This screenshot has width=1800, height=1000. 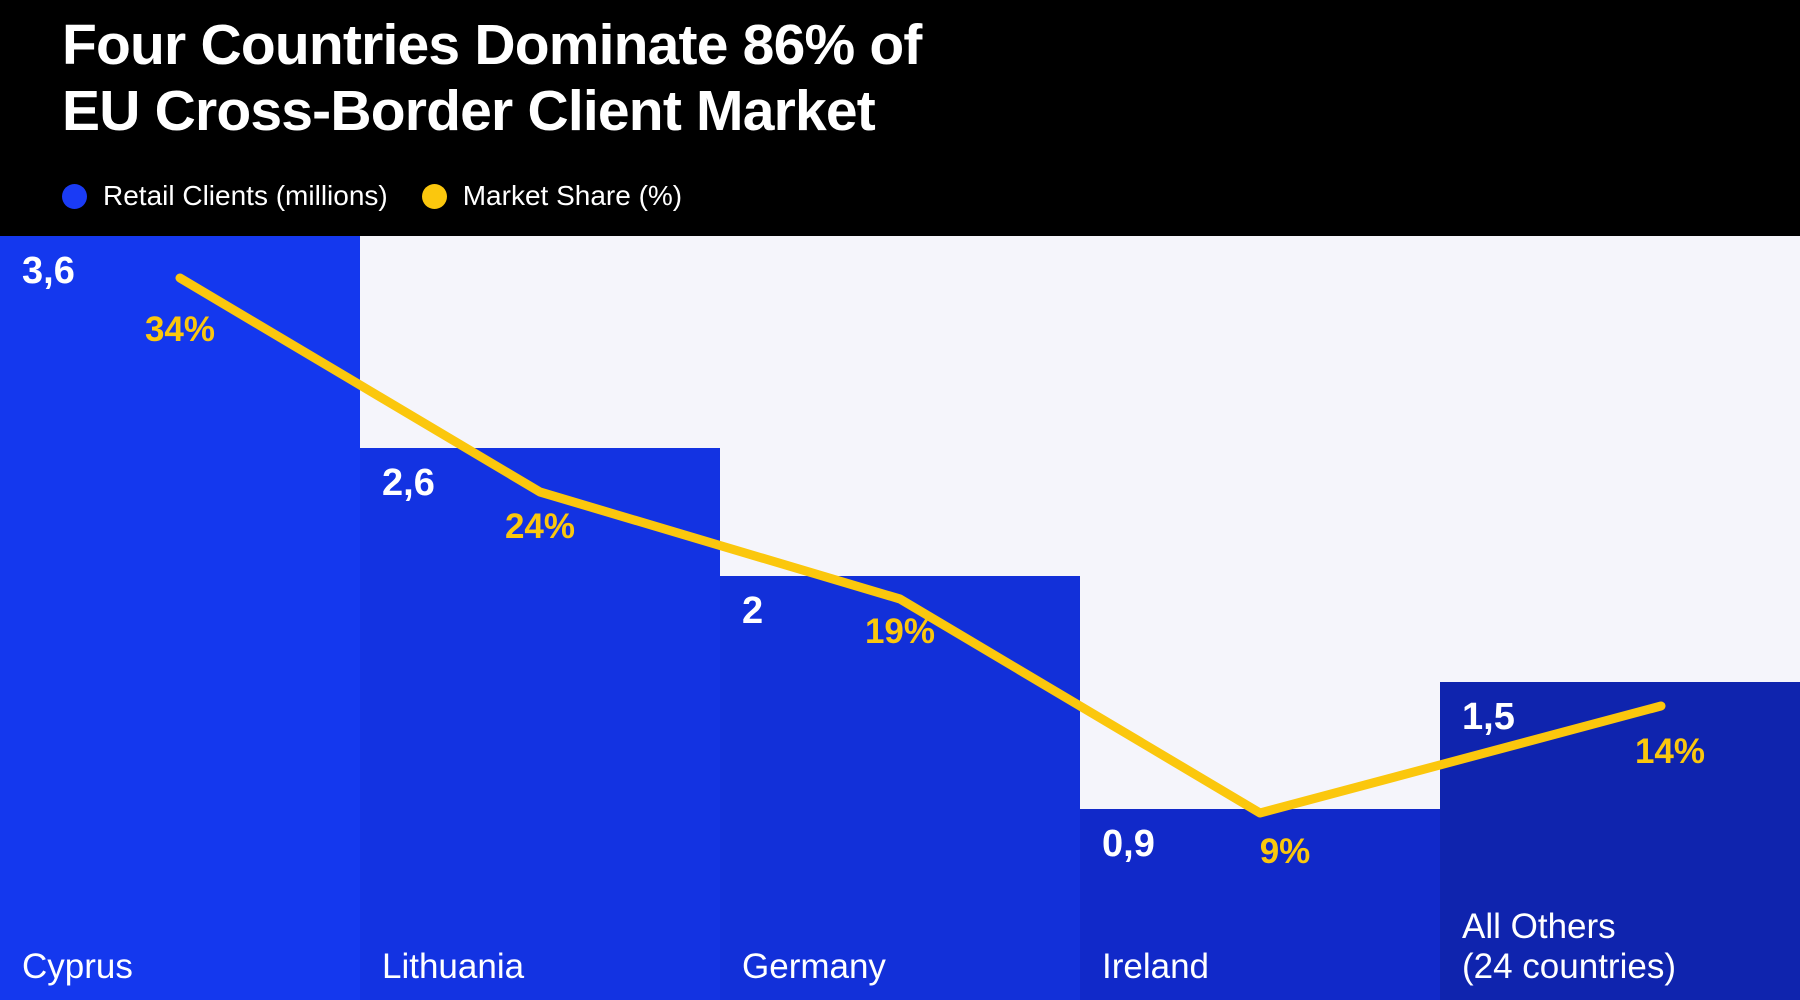 I want to click on market-share-point-label-ireland: 9%, so click(x=1285, y=851).